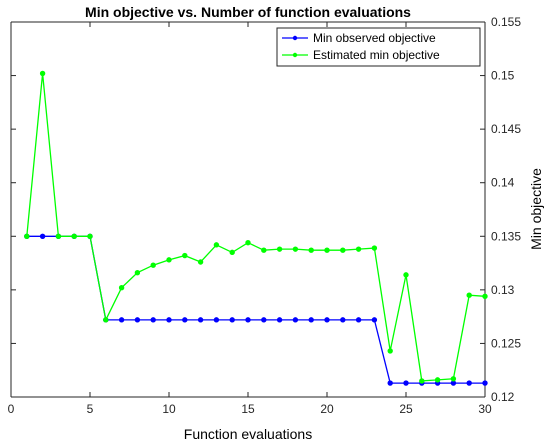  Describe the element at coordinates (376, 55) in the screenshot. I see `legend-label: Estimated min objective` at that location.